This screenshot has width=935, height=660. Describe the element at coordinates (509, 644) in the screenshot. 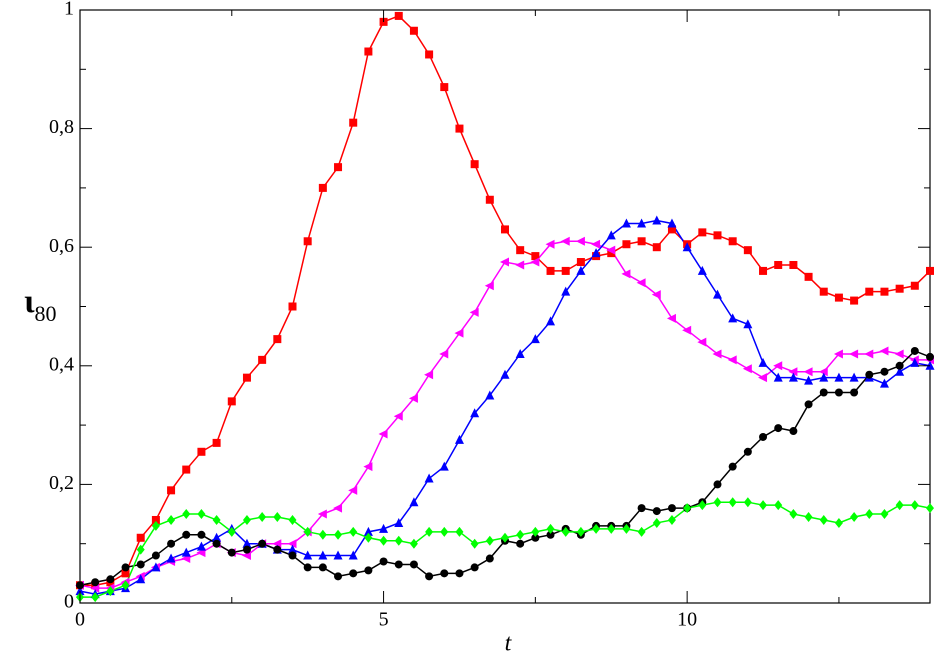

I see `x-axis-label: t` at that location.